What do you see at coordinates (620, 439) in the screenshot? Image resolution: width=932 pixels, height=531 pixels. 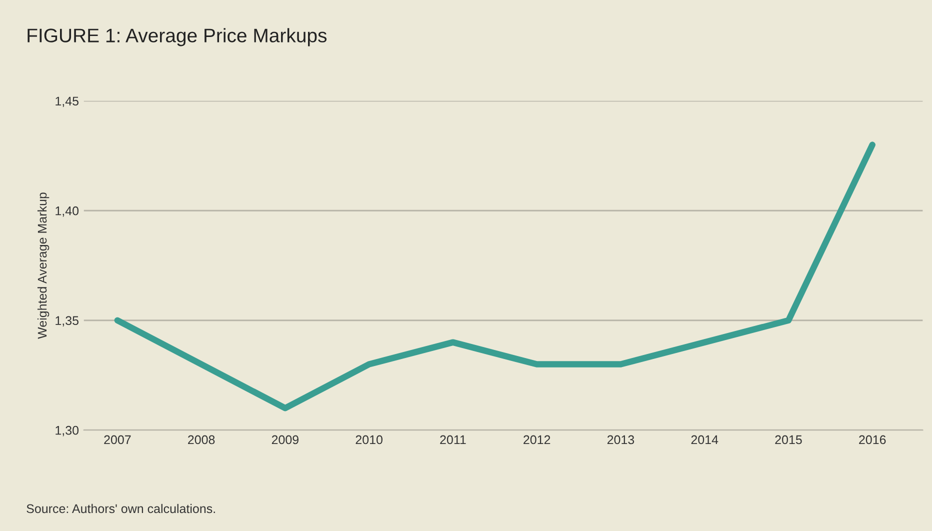 I see `x-tick-label: 2013` at bounding box center [620, 439].